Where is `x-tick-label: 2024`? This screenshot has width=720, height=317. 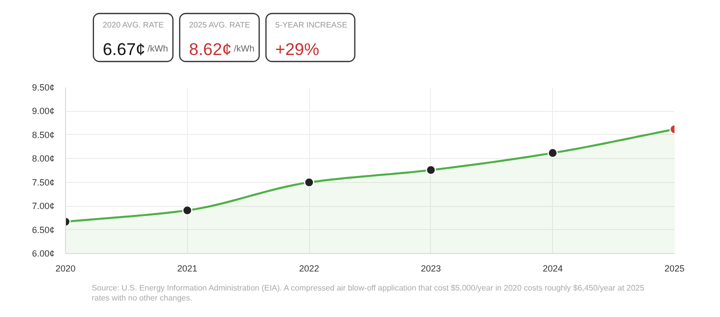 x-tick-label: 2024 is located at coordinates (552, 269).